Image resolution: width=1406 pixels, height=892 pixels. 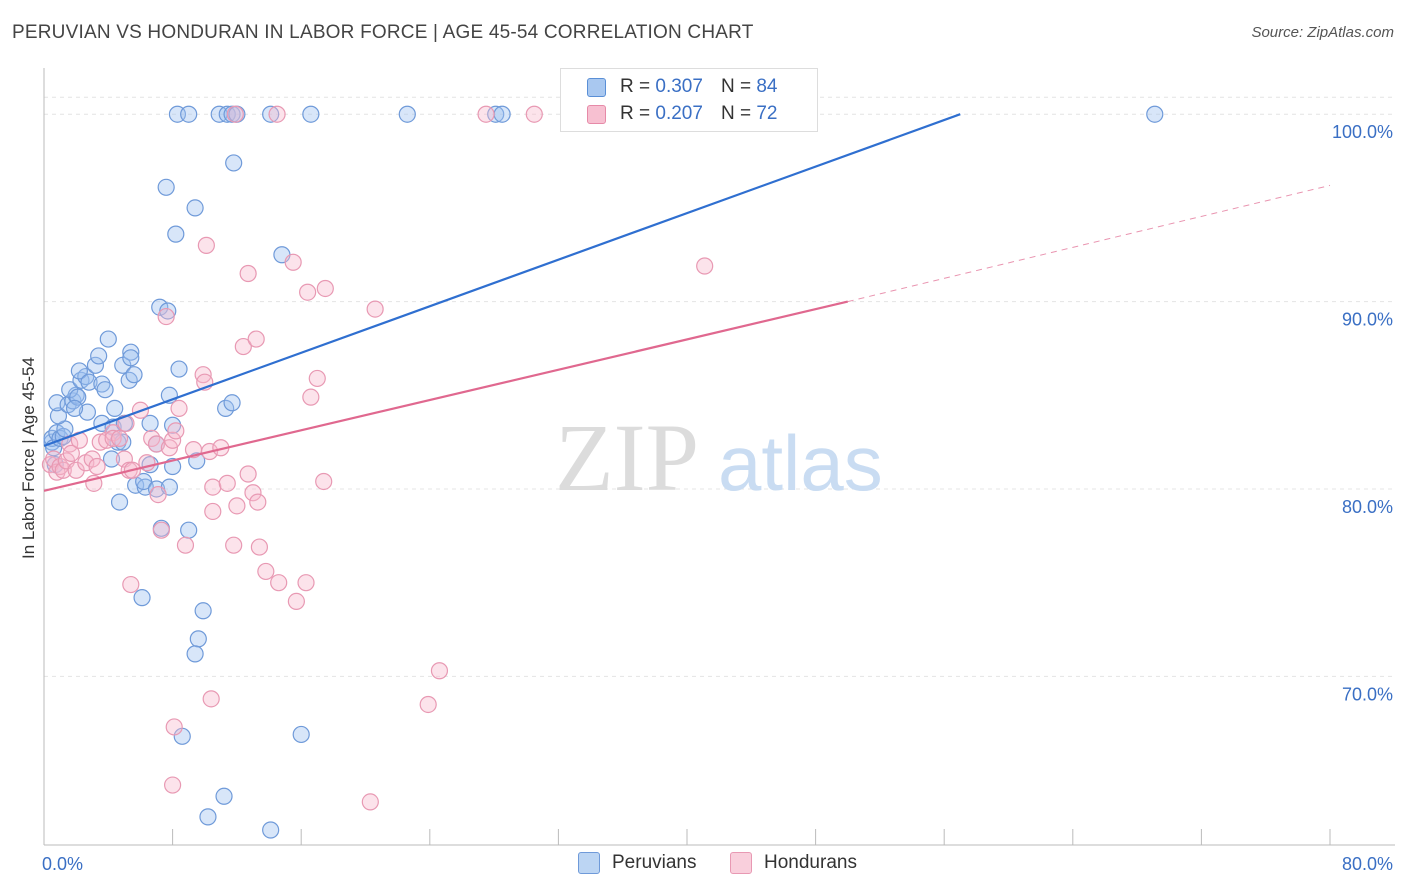 I want to click on y-axis-title: In Labor Force | Age 45-54, so click(x=28, y=458).